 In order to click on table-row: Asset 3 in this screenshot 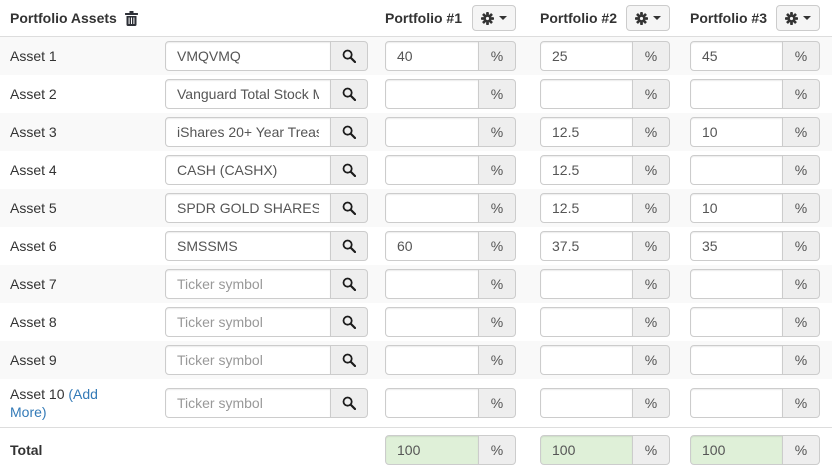, I will do `click(416, 132)`.